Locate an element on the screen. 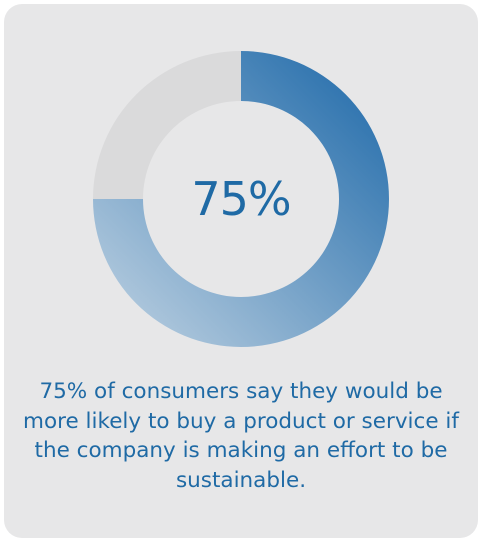  center-percentage: 75% is located at coordinates (241, 199).